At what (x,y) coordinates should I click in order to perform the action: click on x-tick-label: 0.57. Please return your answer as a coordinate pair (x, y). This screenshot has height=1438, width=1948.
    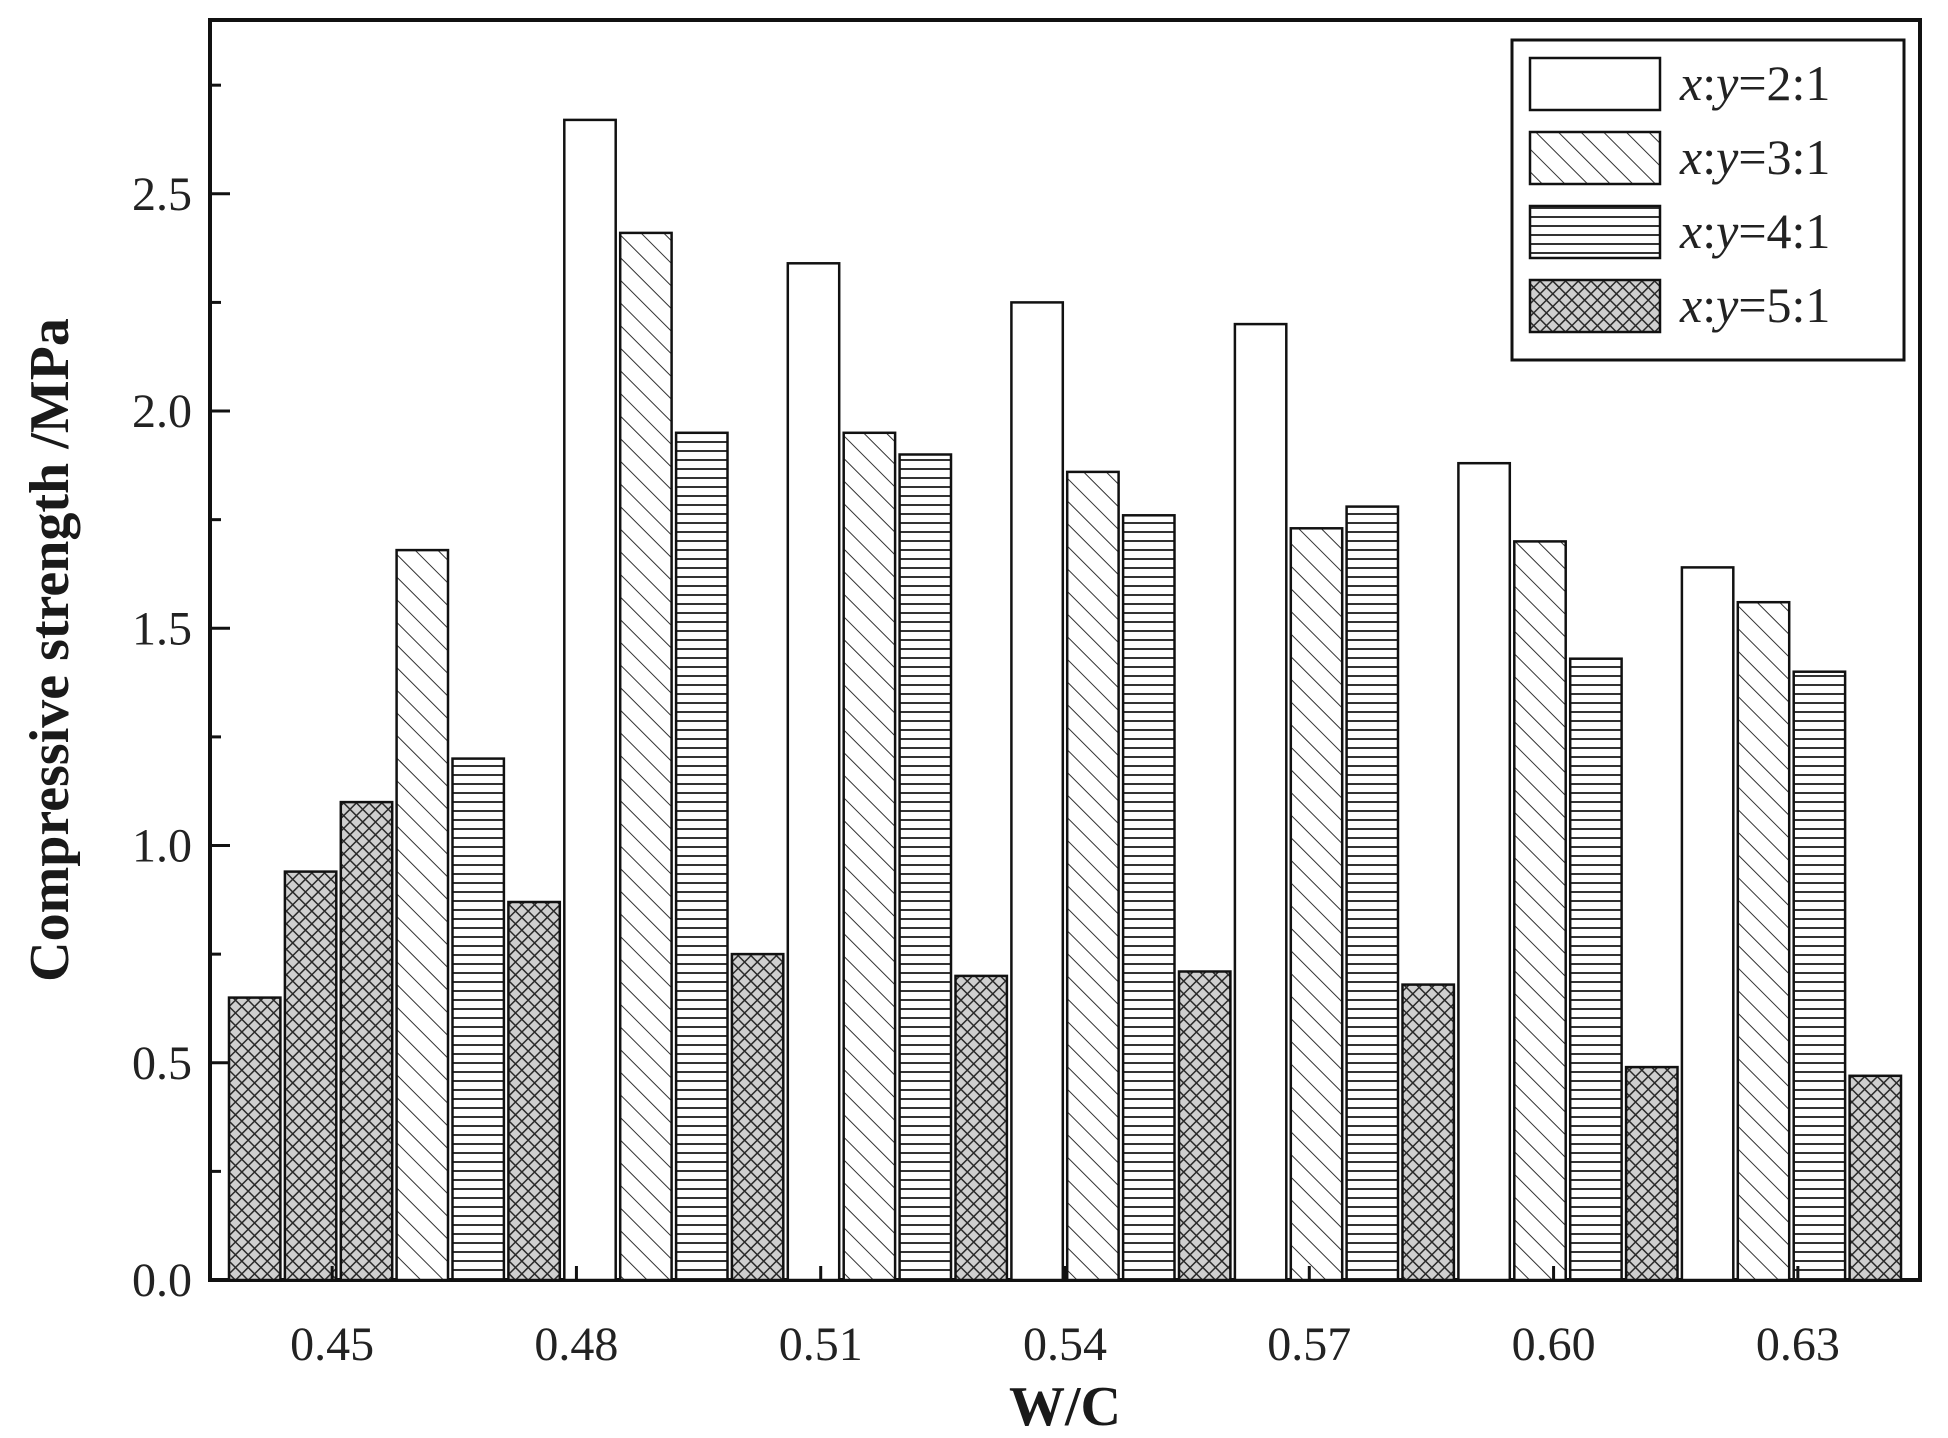
    Looking at the image, I should click on (1309, 1344).